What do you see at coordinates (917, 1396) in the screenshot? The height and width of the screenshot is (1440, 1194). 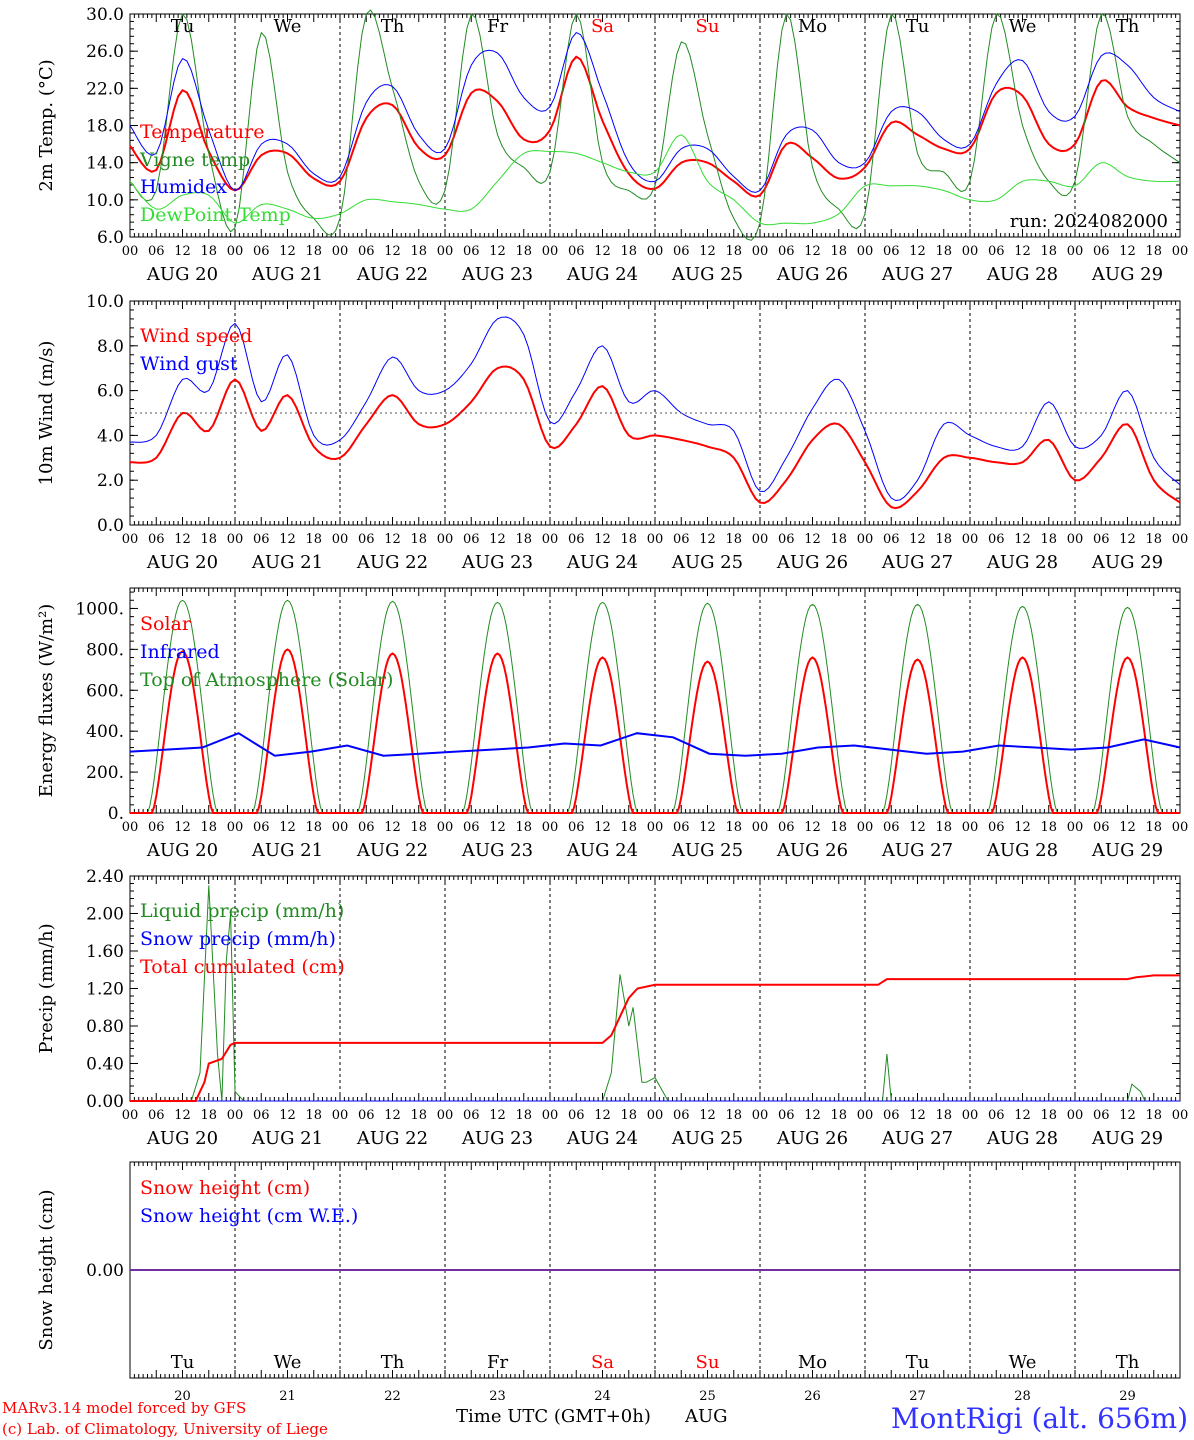 I see `day-number-label: 27` at bounding box center [917, 1396].